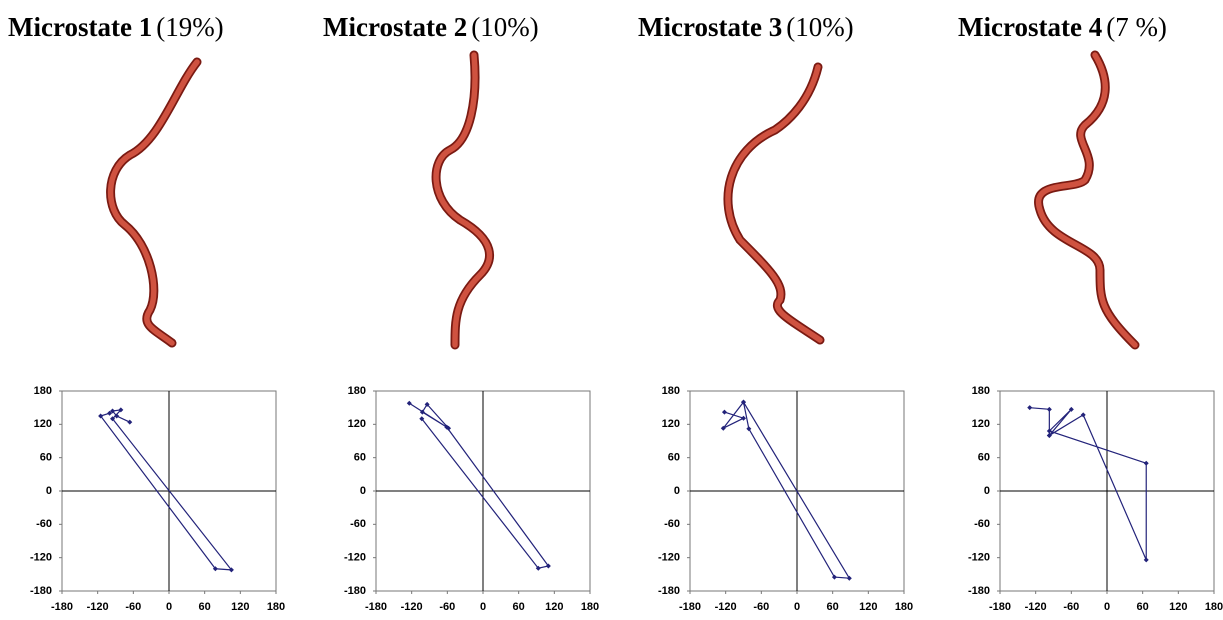 The height and width of the screenshot is (620, 1223). Describe the element at coordinates (116, 27) in the screenshot. I see `chart-title: Microstate 1 (19%)` at that location.